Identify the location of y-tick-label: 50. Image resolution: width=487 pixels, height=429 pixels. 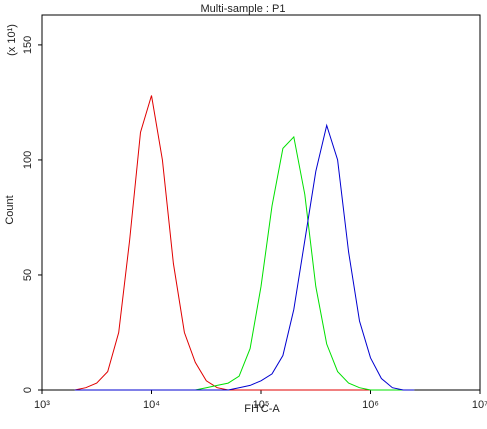
(28, 275).